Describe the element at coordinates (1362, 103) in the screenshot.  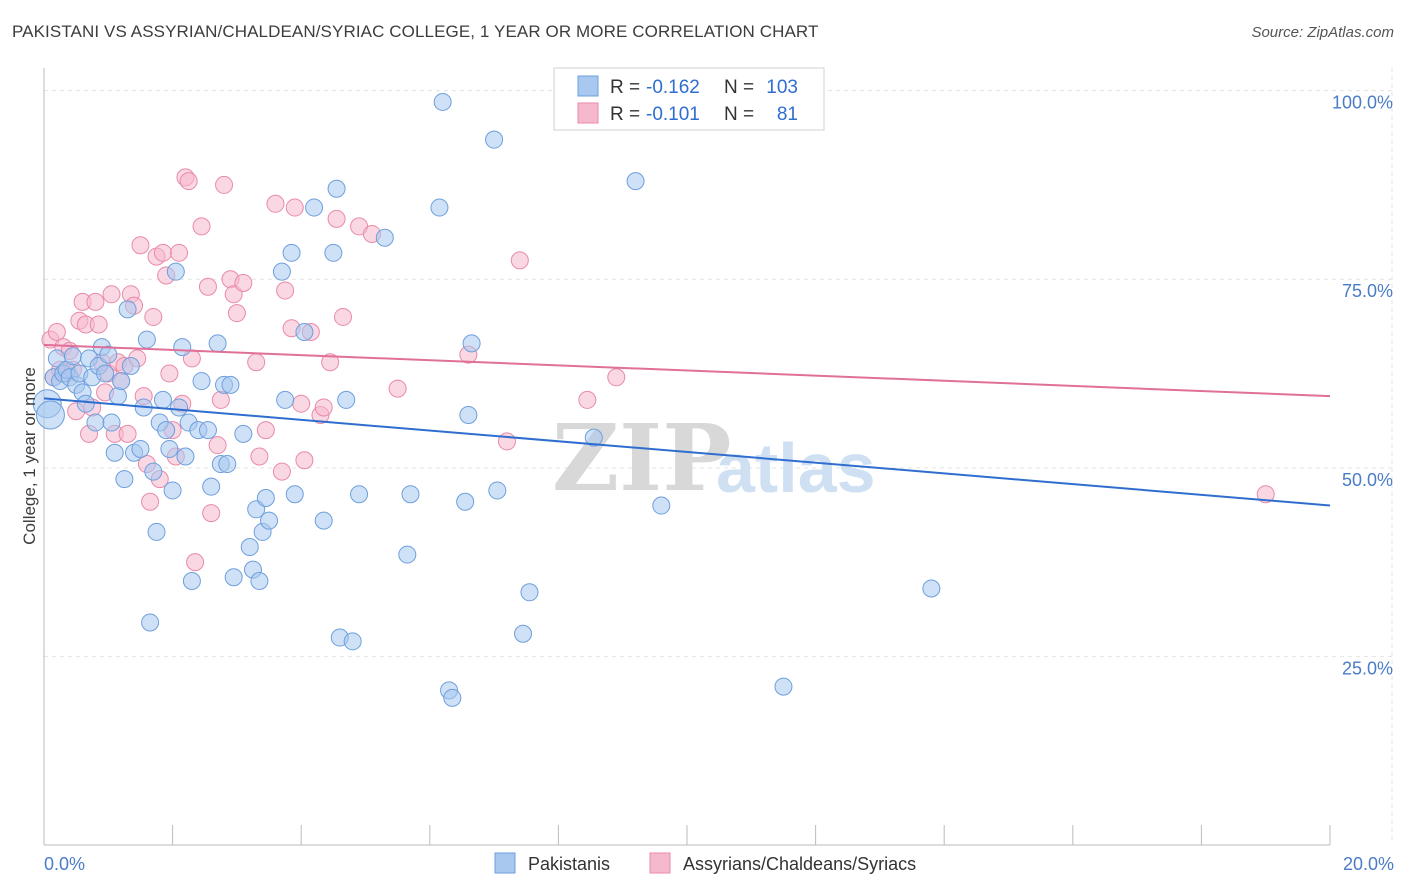
I see `y-tick-label-0: 100.0%` at that location.